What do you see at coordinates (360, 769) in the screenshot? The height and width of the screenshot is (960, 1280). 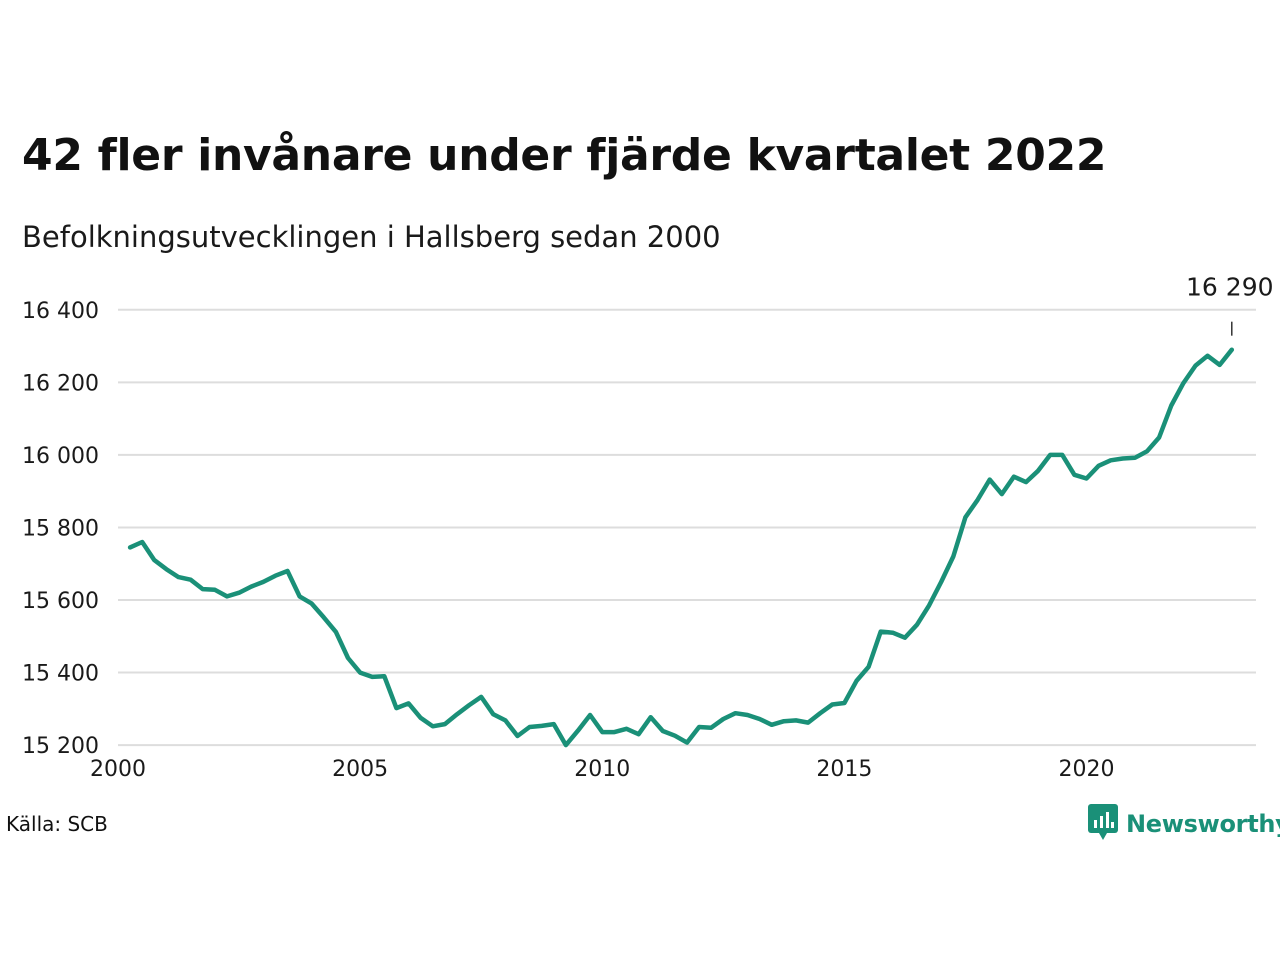 I see `x-tick-label: 2005` at bounding box center [360, 769].